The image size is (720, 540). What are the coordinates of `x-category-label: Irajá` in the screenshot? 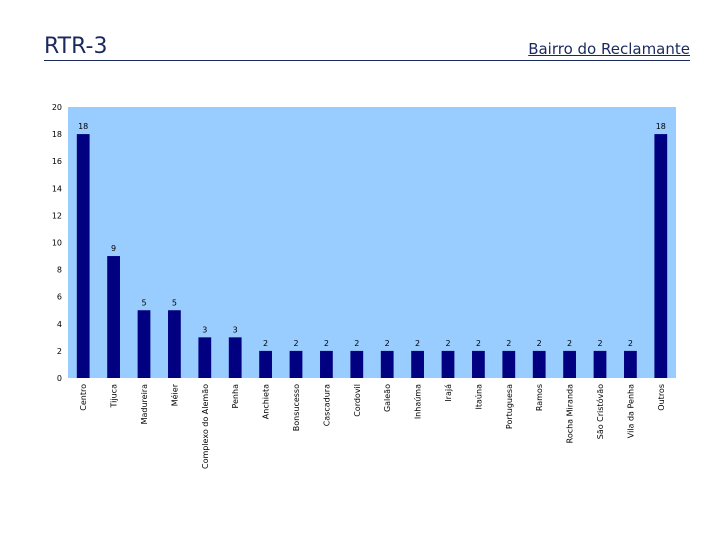 It's located at (448, 393).